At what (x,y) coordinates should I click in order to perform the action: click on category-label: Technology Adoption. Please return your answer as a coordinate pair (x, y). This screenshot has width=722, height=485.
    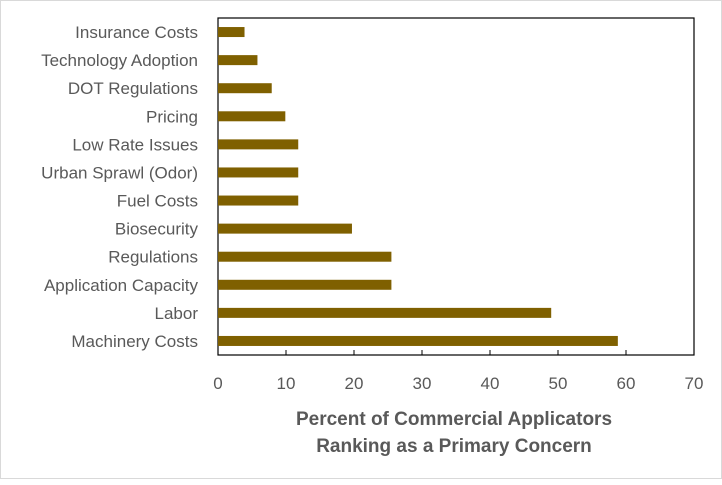
    Looking at the image, I should click on (119, 60).